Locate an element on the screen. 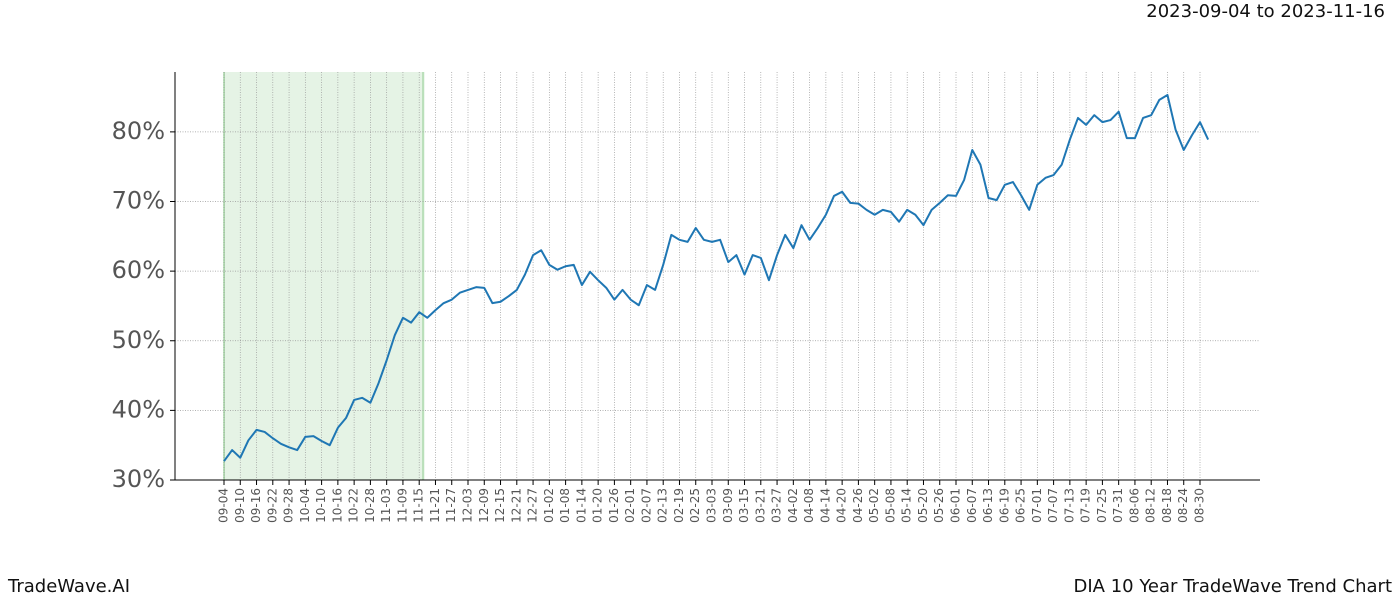  x-tick-label: 09-22 is located at coordinates (272, 505).